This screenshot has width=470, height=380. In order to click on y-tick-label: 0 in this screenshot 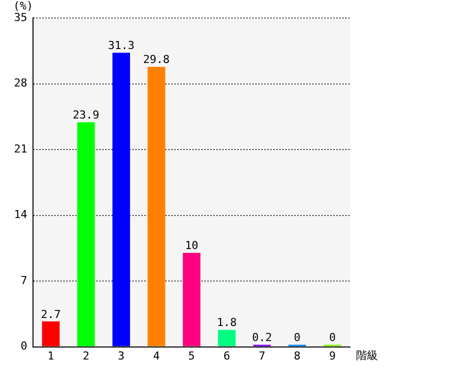, I will do `click(24, 346)`.